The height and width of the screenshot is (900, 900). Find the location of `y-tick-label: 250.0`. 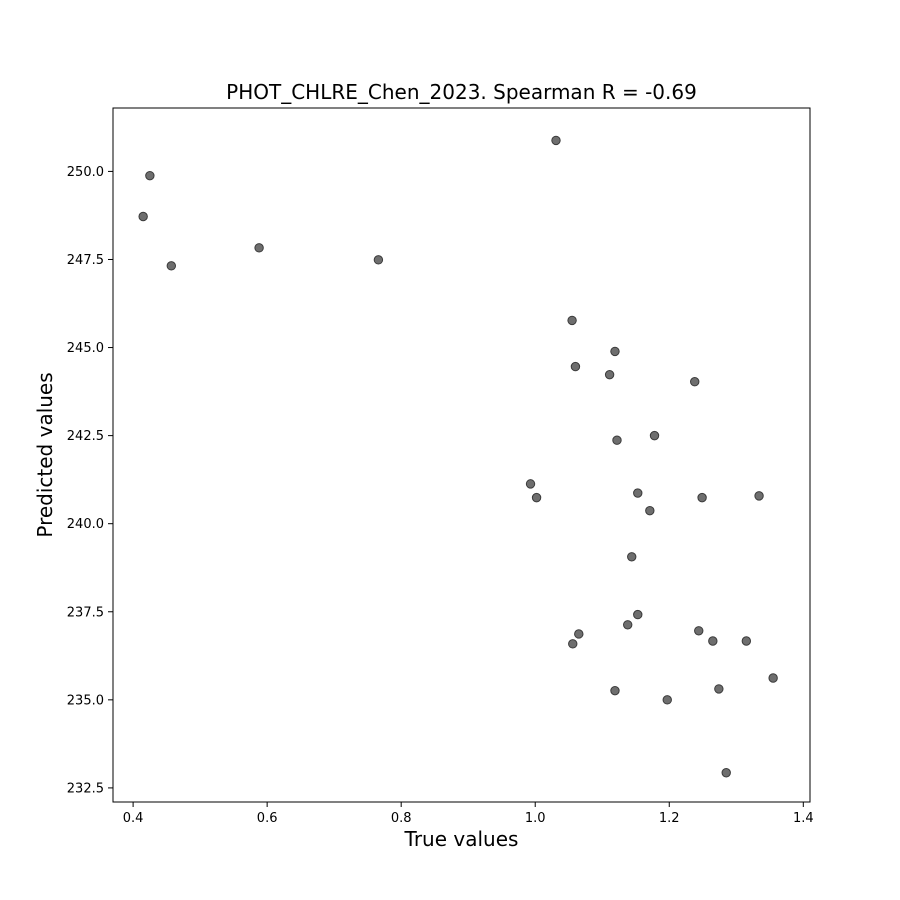

y-tick-label: 250.0 is located at coordinates (85, 172).